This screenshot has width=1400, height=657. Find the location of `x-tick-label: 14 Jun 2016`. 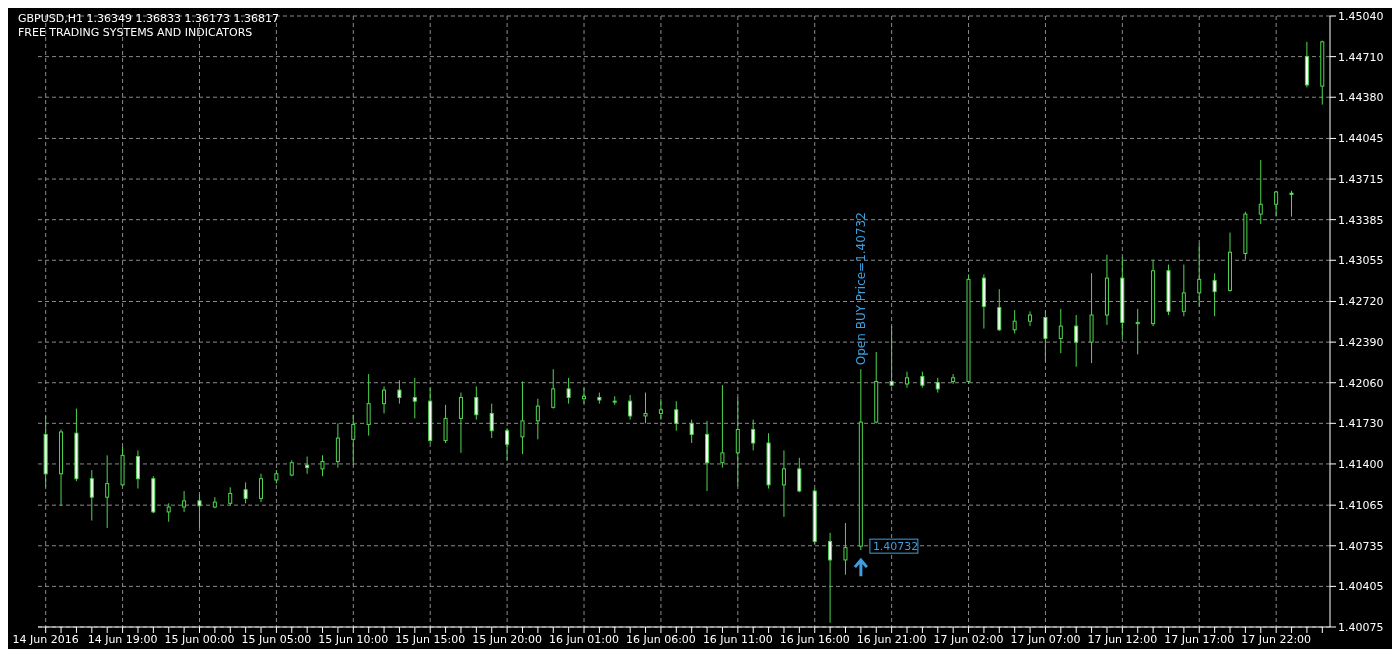

x-tick-label: 14 Jun 2016 is located at coordinates (45, 639).